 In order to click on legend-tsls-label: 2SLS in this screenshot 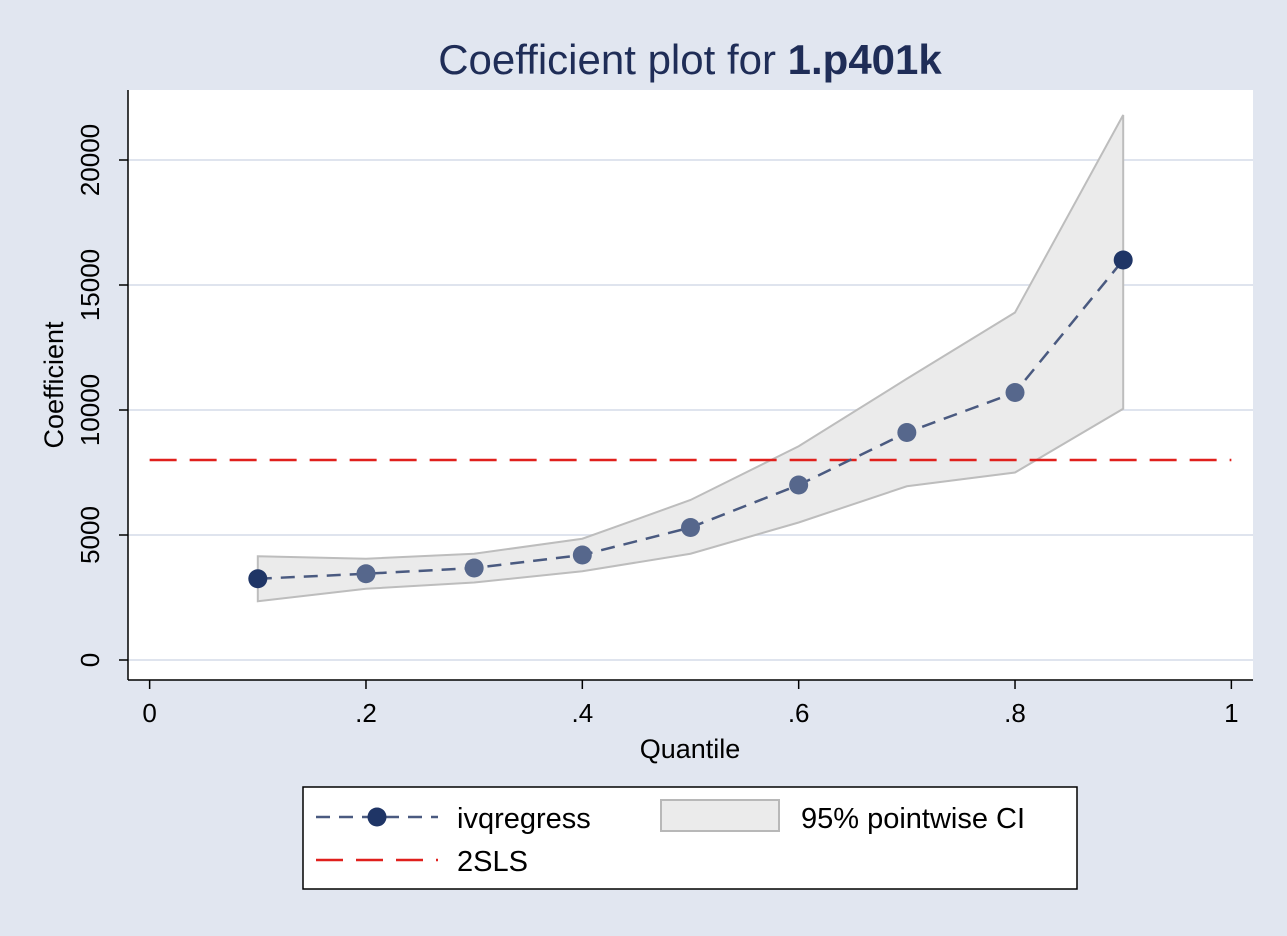, I will do `click(492, 862)`.